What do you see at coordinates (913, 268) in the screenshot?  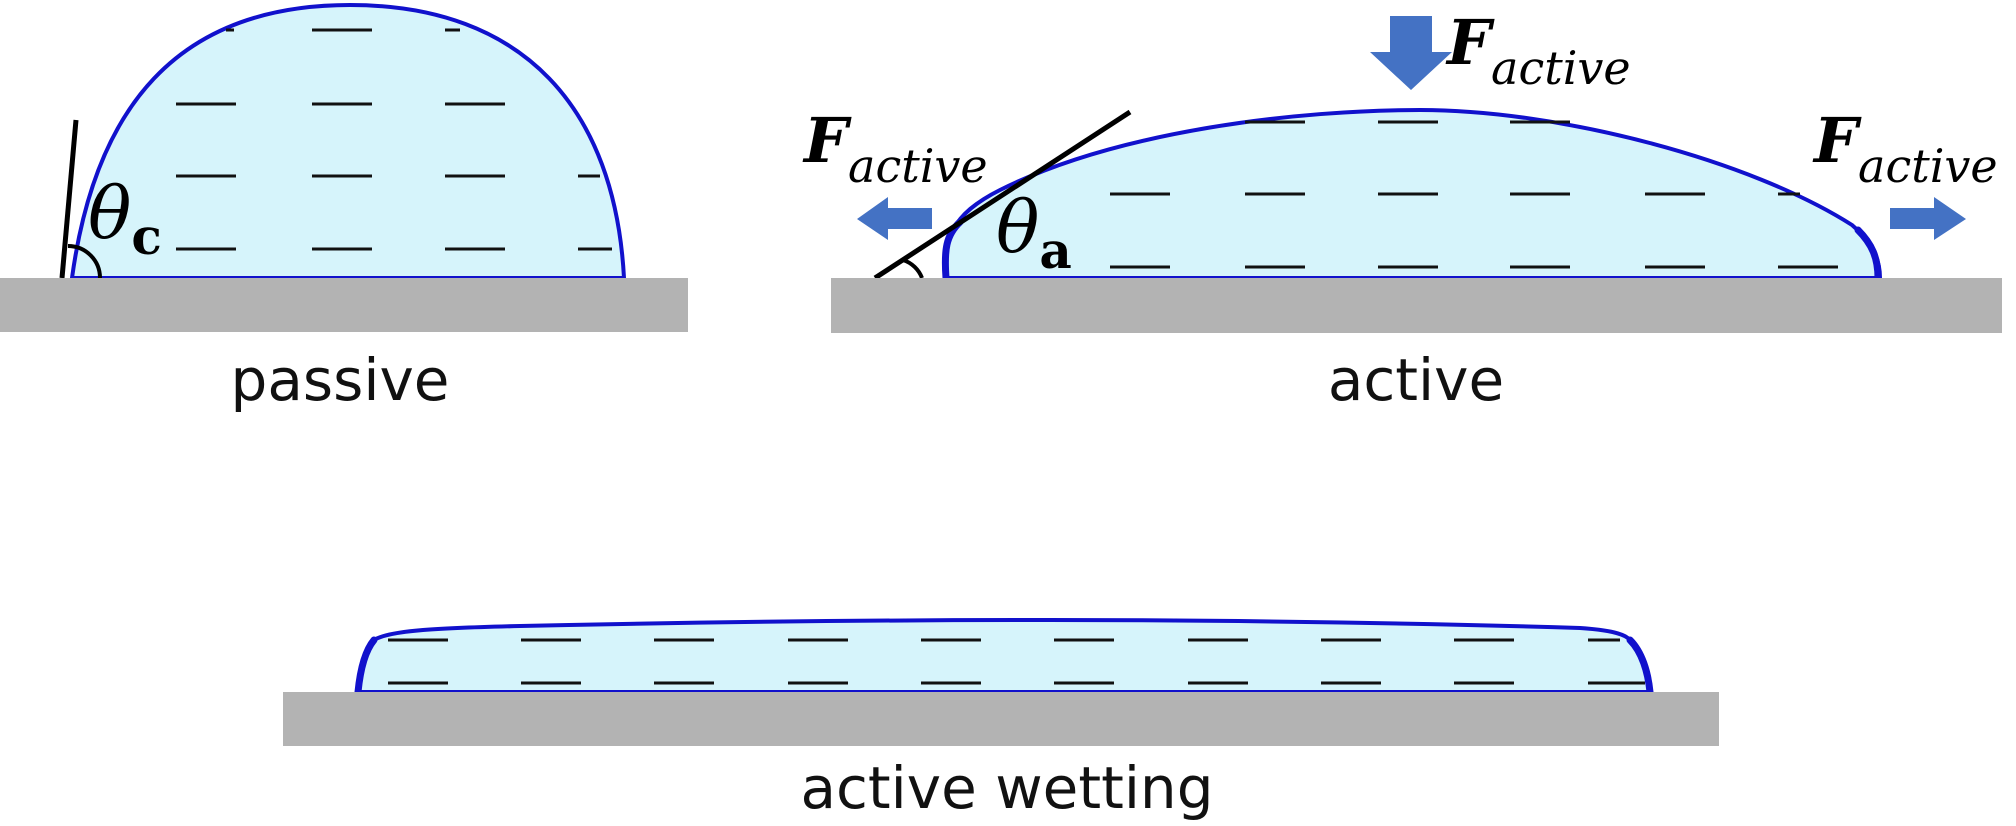 I see `active-angle-arc` at bounding box center [913, 268].